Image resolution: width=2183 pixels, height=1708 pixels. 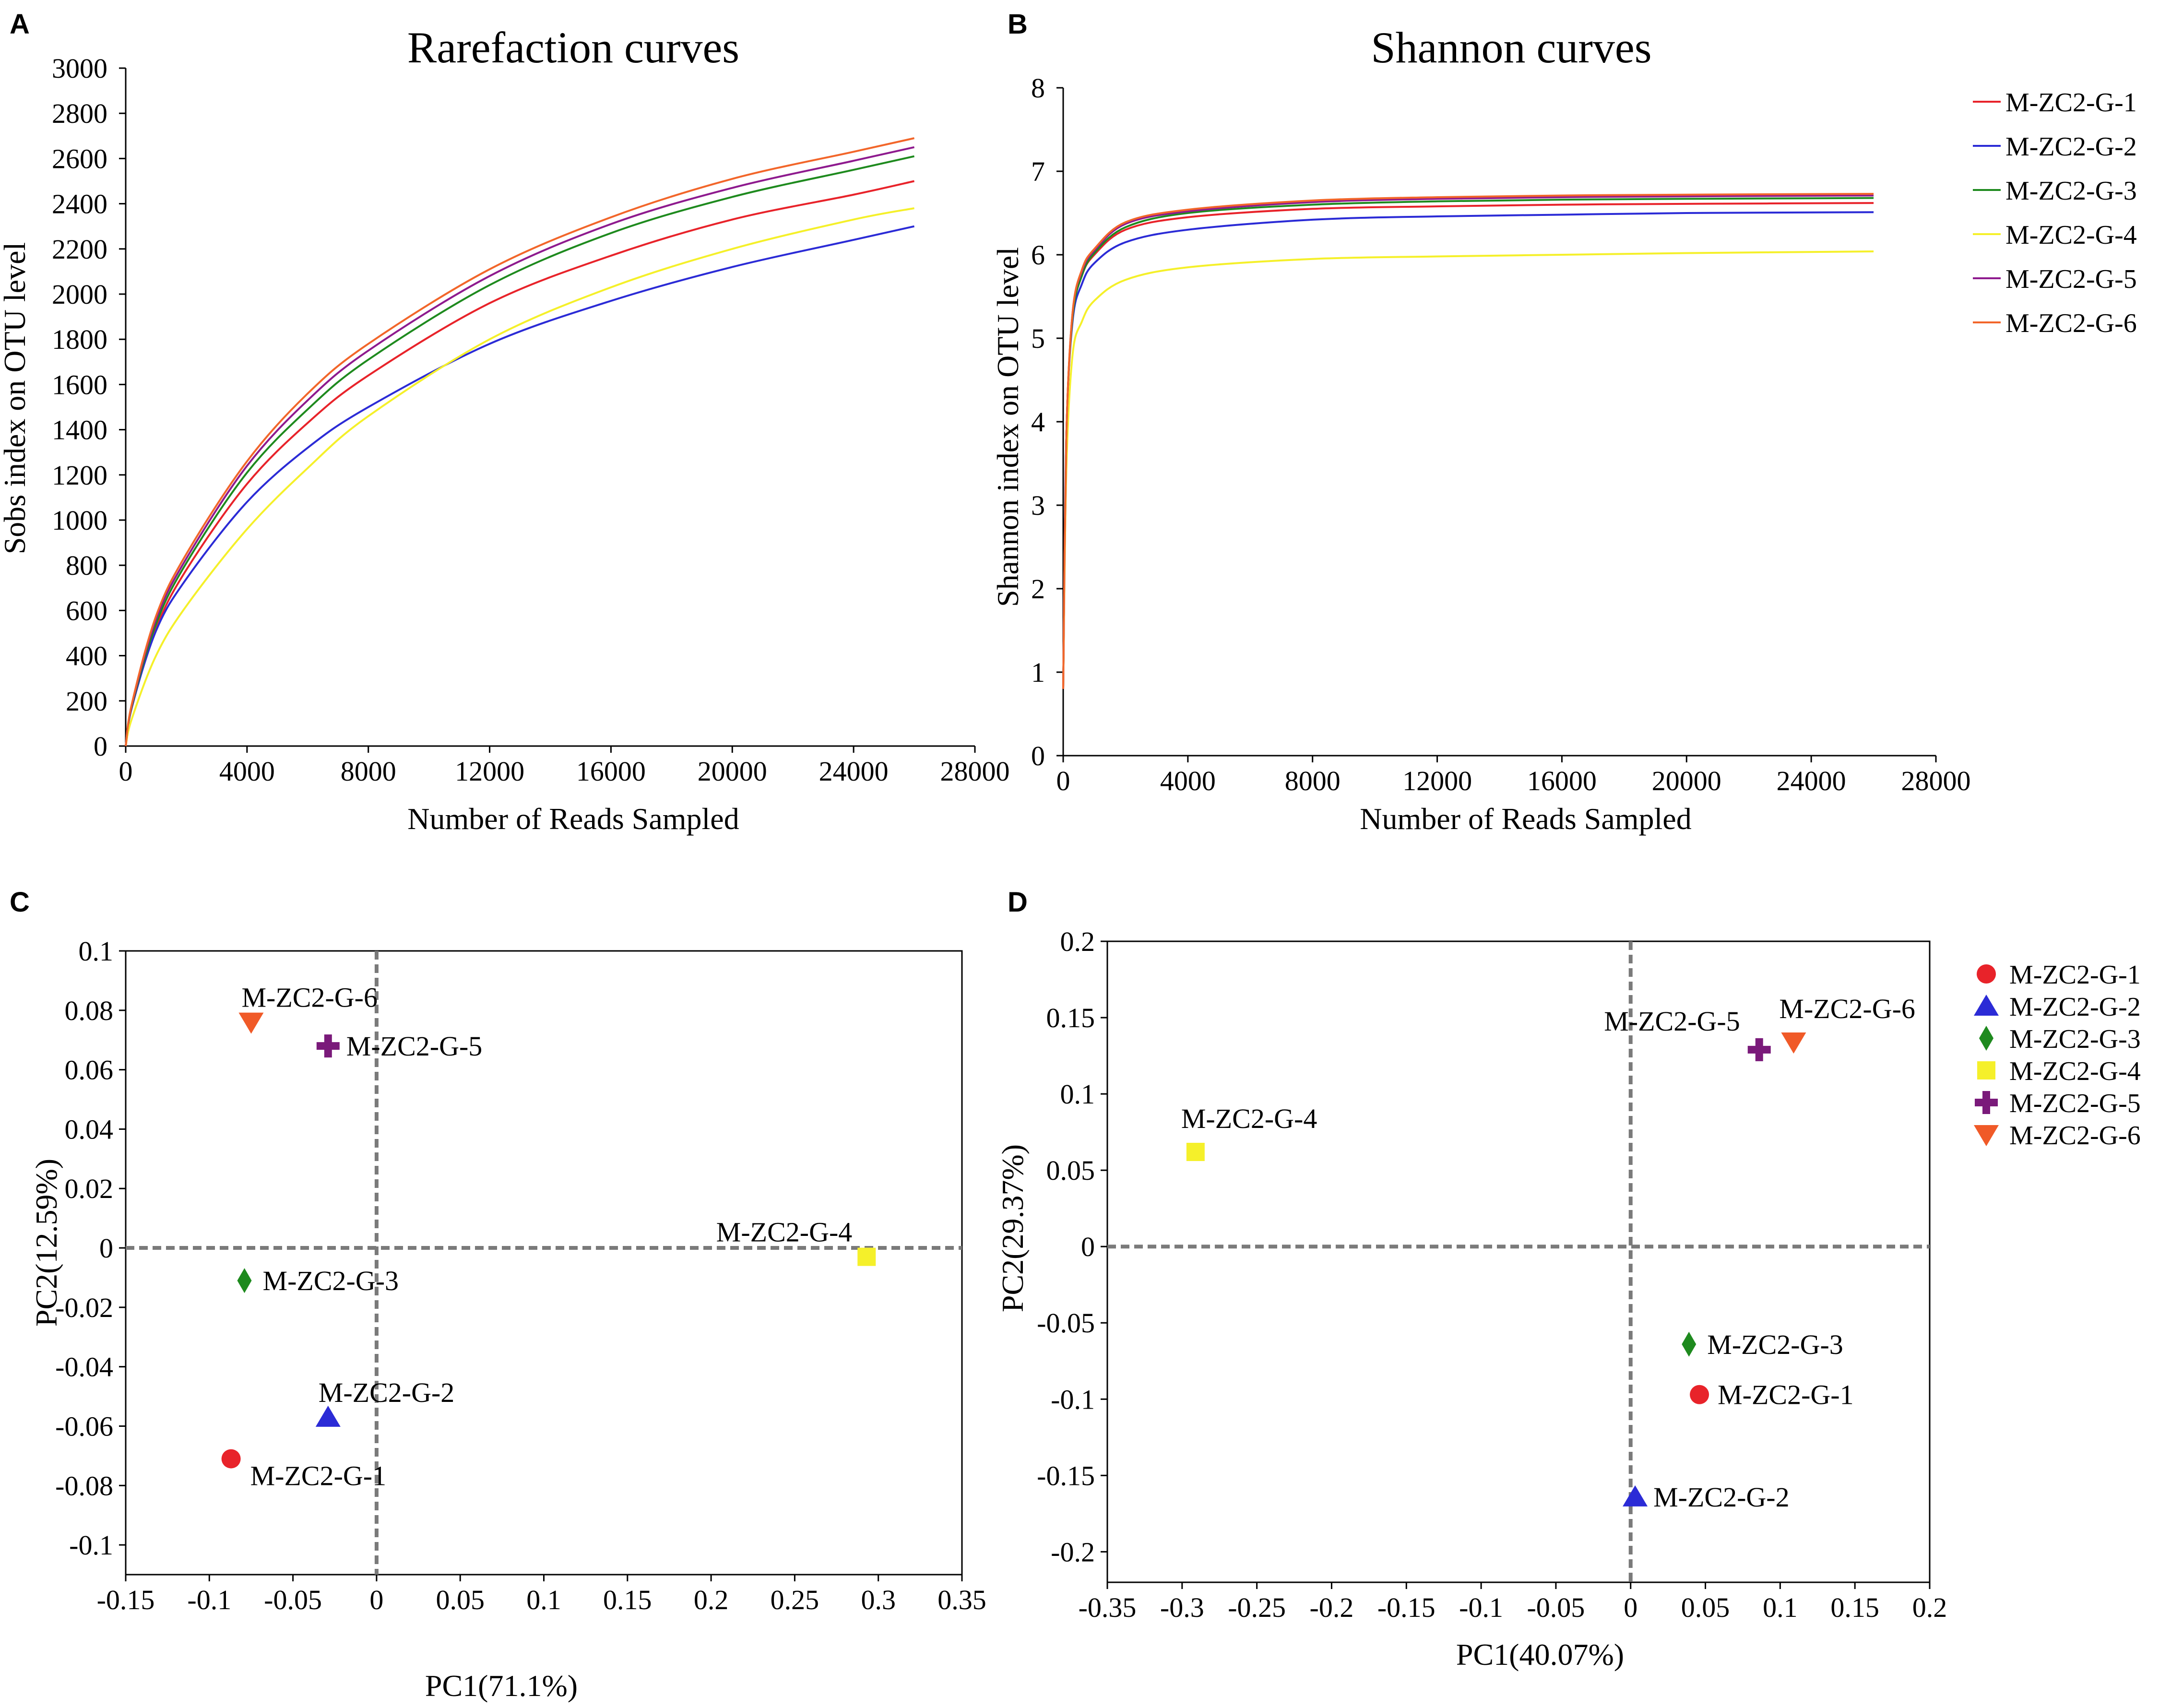 What do you see at coordinates (1511, 47) in the screenshot?
I see `chart-title-b: Shannon curves` at bounding box center [1511, 47].